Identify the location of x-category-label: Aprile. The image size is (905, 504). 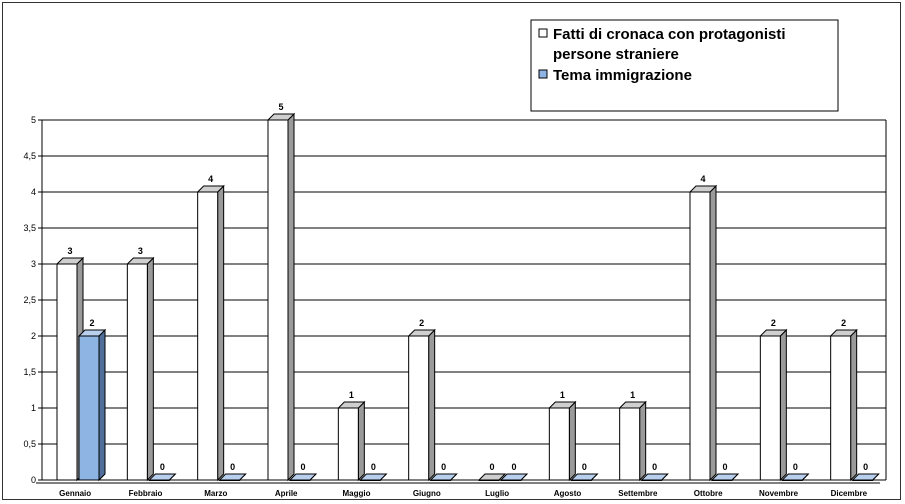
(286, 493).